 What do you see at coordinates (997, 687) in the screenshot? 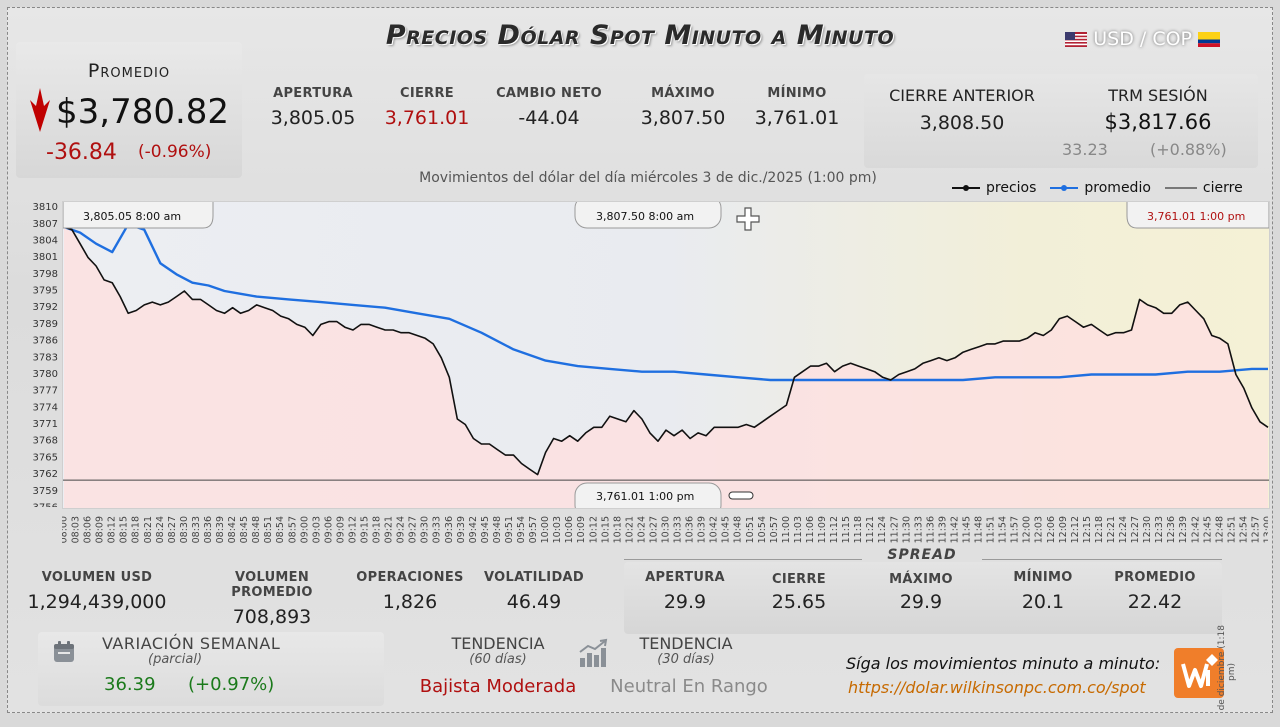
I see `site-link: https://dolar.wilkinsonpc.com.co/spot` at bounding box center [997, 687].